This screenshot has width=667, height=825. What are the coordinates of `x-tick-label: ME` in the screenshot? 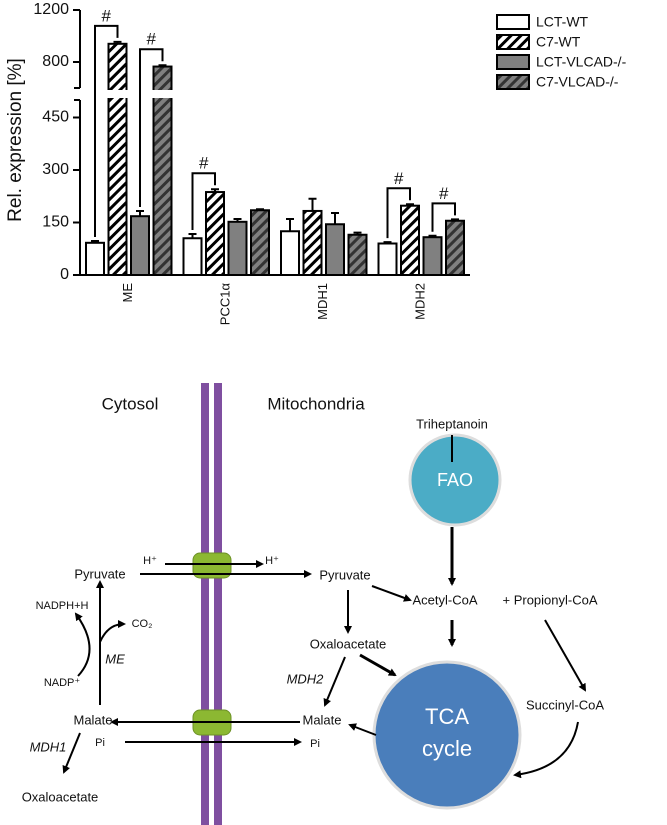 It's located at (127, 293).